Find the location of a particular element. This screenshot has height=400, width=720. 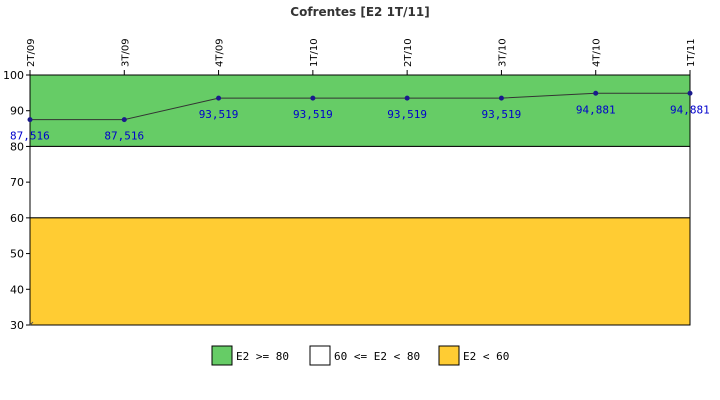

x-tick-label: 4T/09 is located at coordinates (220, 52).